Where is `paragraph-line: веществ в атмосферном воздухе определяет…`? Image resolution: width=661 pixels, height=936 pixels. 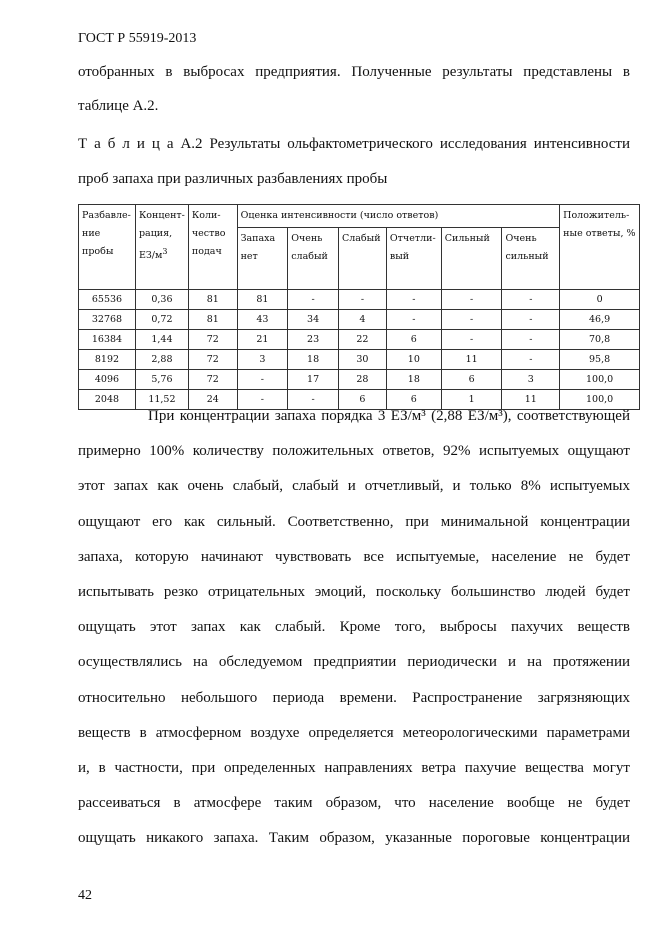 paragraph-line: веществ в атмосферном воздухе определяет… is located at coordinates (354, 732).